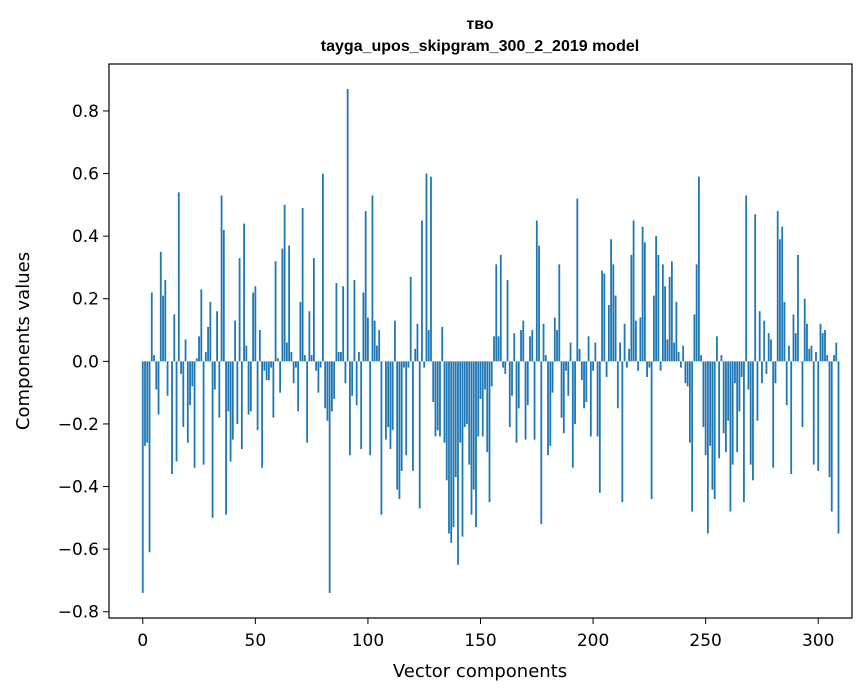 This screenshot has width=867, height=696. I want to click on x-tick-label: 0, so click(142, 641).